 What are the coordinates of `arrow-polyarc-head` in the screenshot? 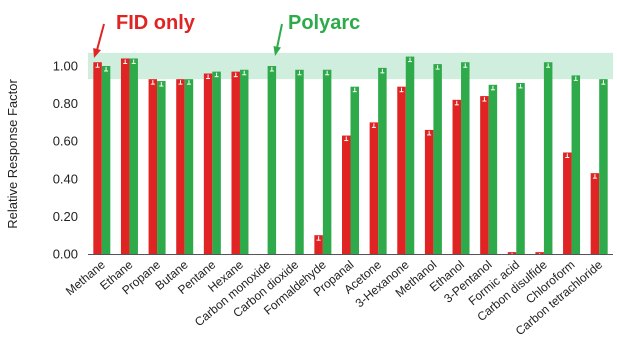 It's located at (277, 51).